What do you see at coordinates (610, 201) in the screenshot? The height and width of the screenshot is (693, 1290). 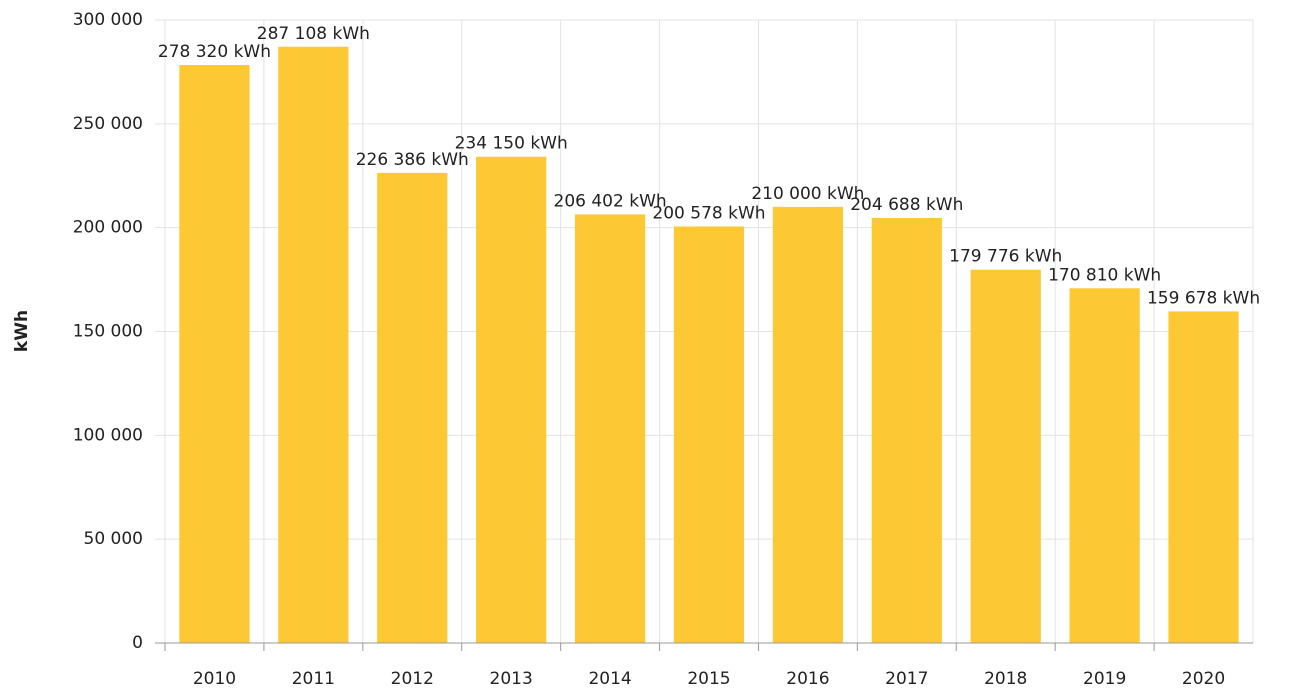 I see `value-label: 206 402 kWh` at bounding box center [610, 201].